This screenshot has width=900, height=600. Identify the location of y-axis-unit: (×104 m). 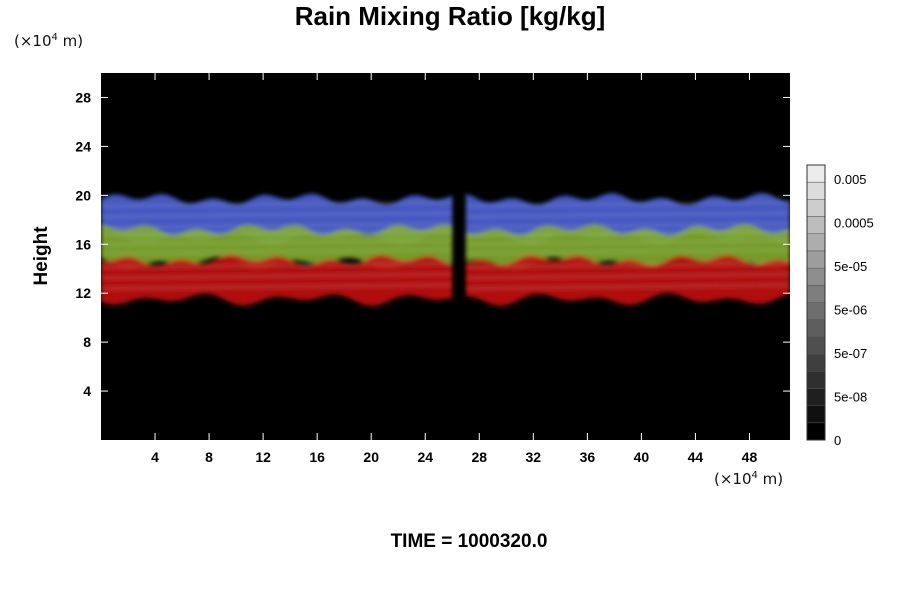
(49, 41).